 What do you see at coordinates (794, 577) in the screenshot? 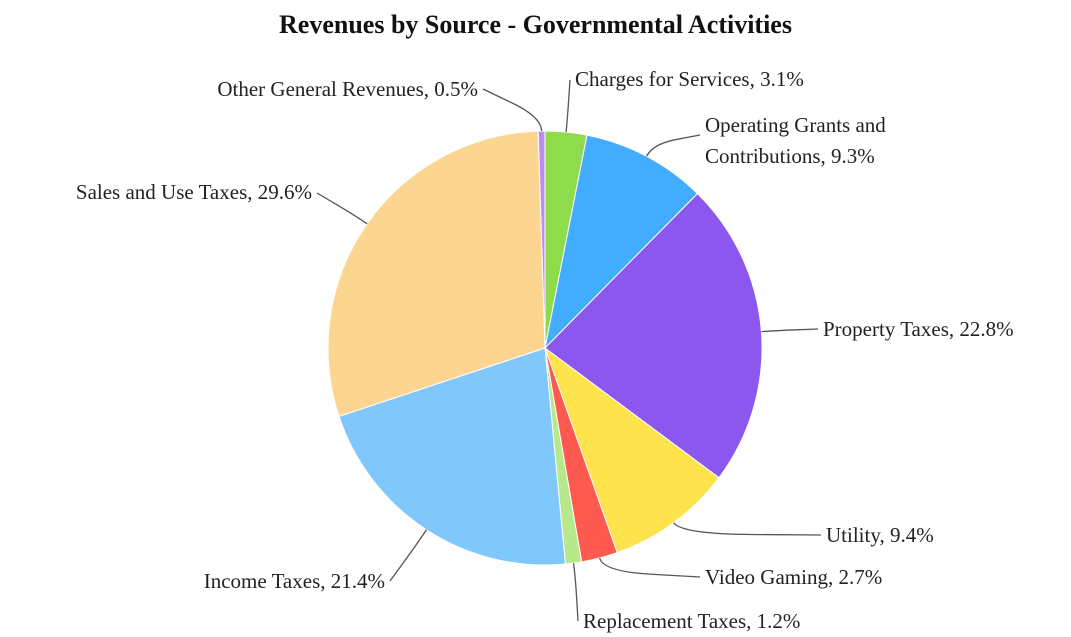
I see `data-label: Video Gaming, 2.7%` at bounding box center [794, 577].